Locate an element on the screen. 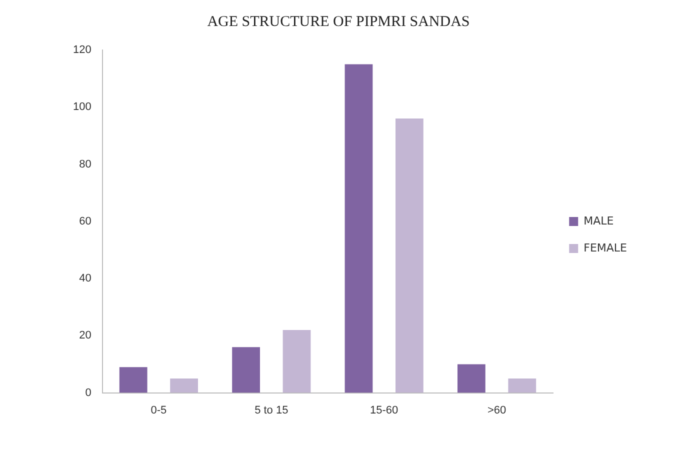 Image resolution: width=677 pixels, height=450 pixels. y-tick-label: 120 is located at coordinates (82, 50).